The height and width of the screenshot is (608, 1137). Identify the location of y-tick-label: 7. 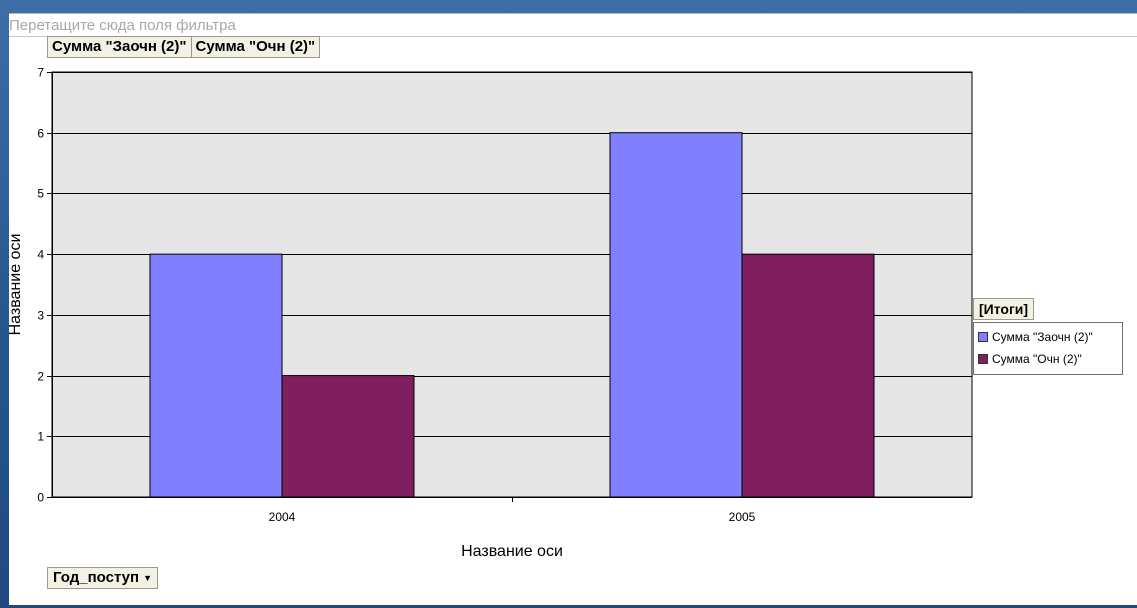
(40, 73).